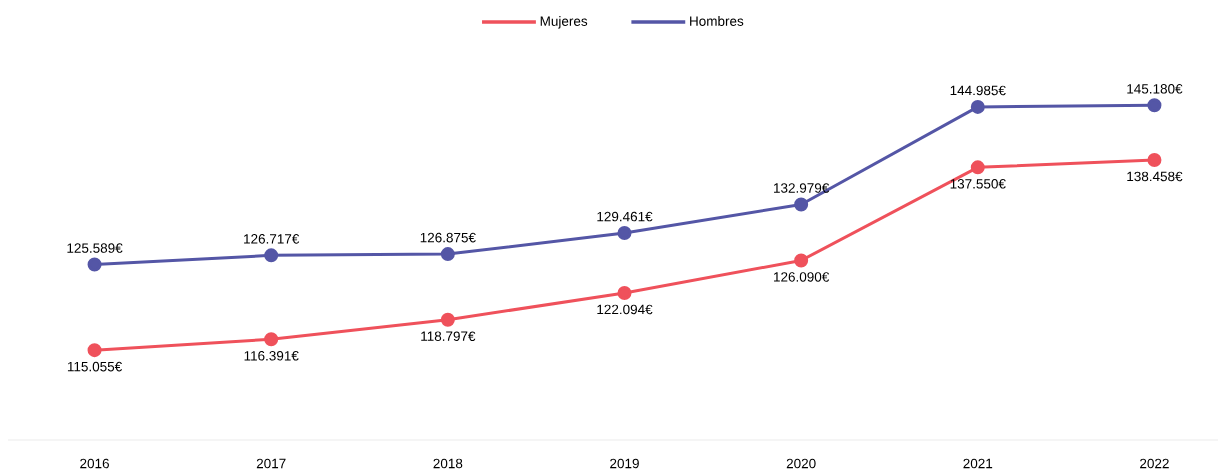  Describe the element at coordinates (625, 216) in the screenshot. I see `data-label: 129.461€` at that location.